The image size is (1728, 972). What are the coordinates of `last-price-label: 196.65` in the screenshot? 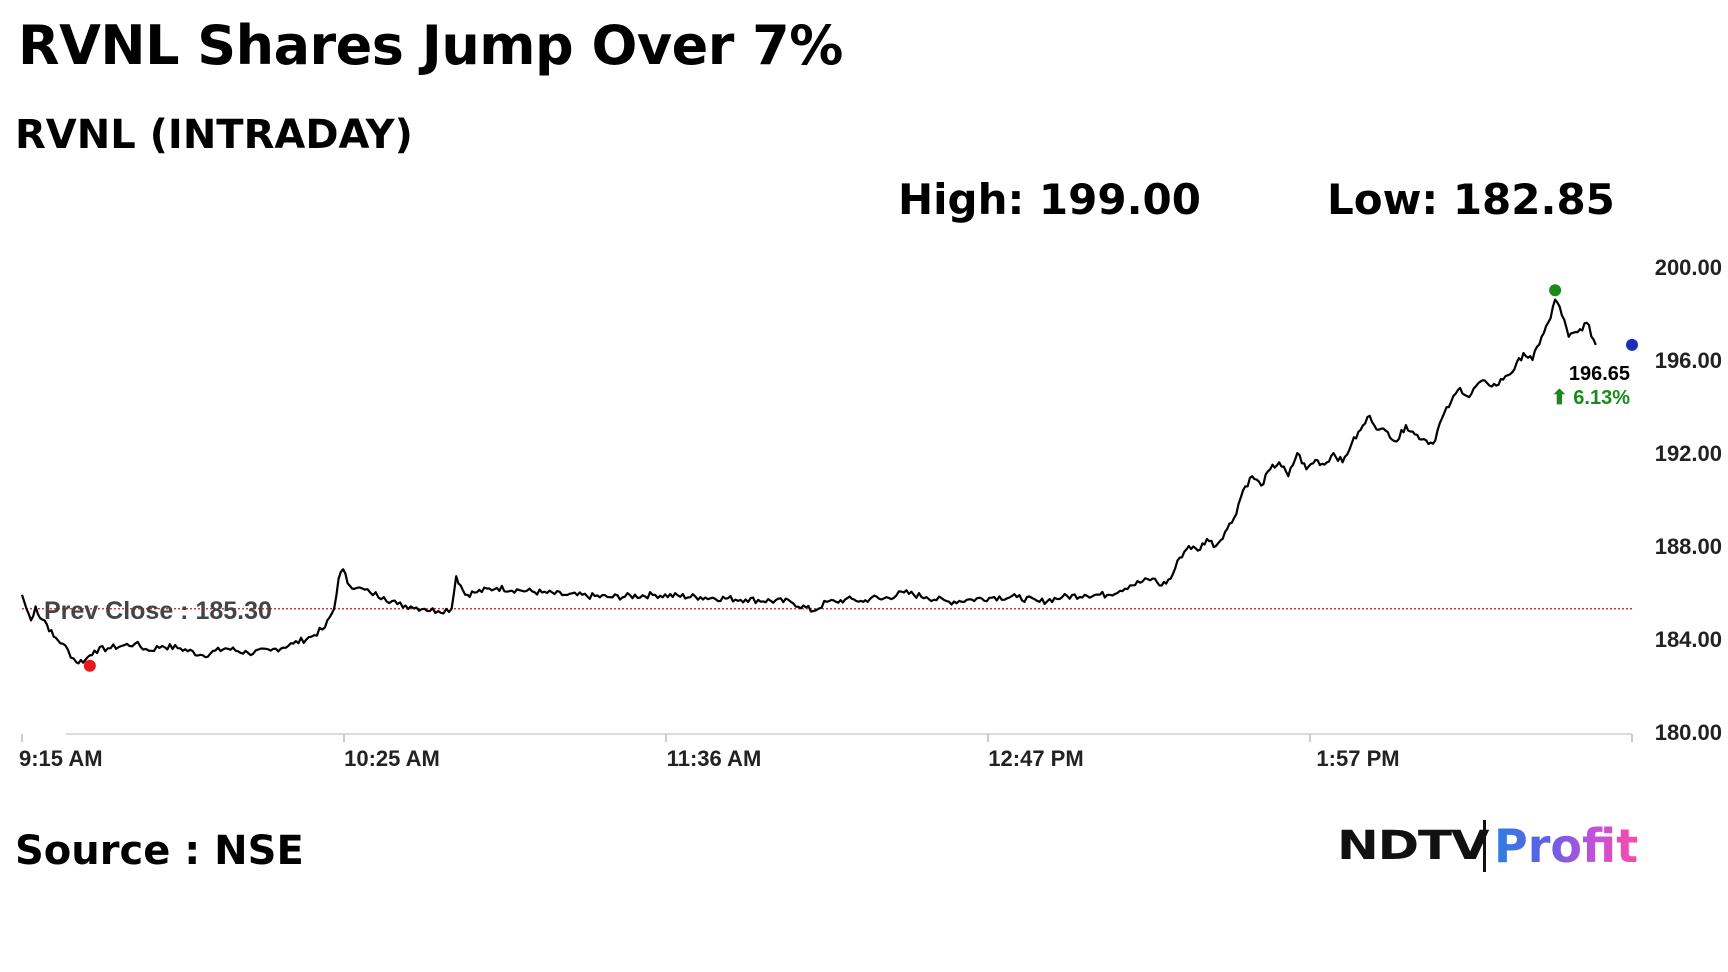 It's located at (1599, 374).